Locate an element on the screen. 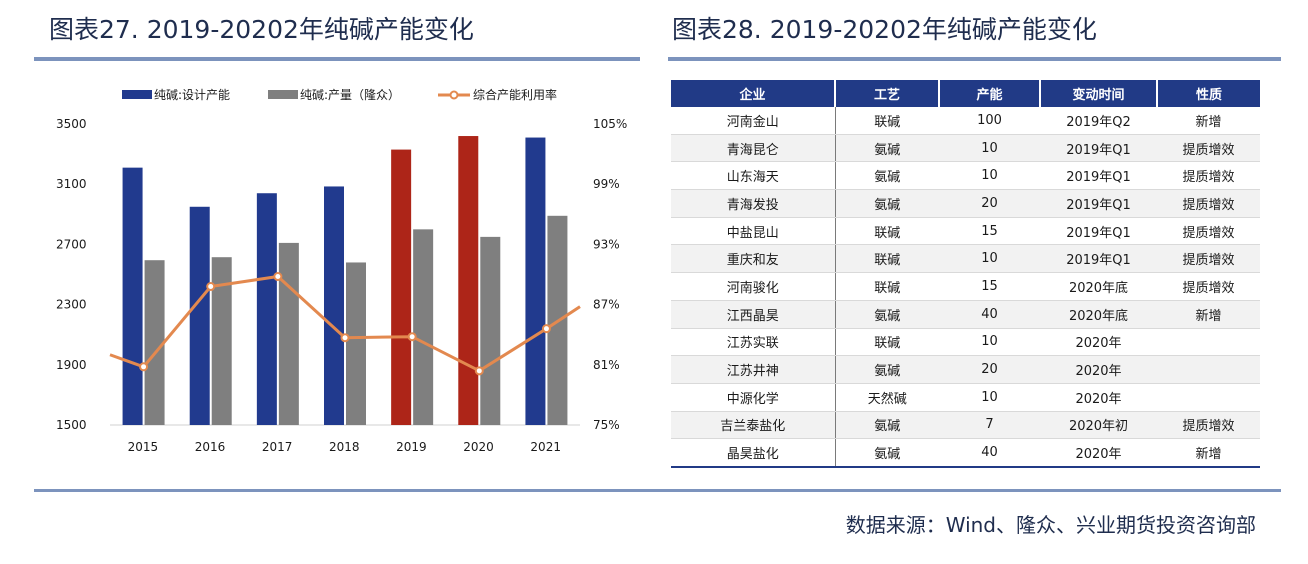 The height and width of the screenshot is (564, 1308). table-row: 江苏实联 联碱 10 2020年 is located at coordinates (965, 342).